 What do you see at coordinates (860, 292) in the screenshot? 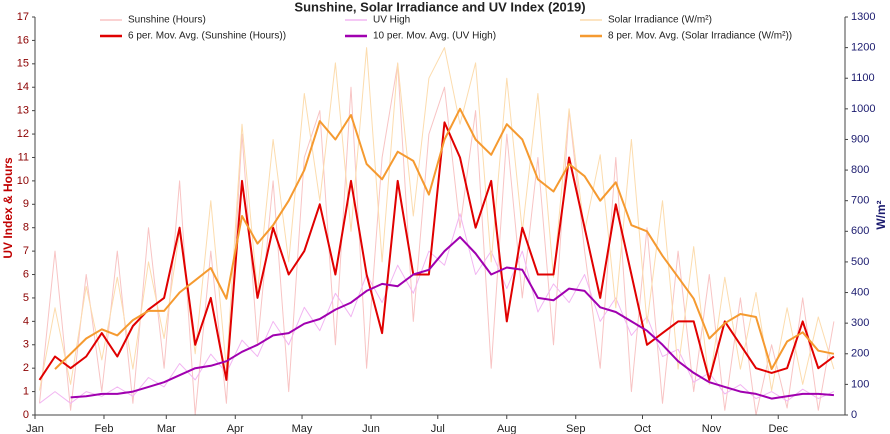
I see `y2-tick-label: 400` at bounding box center [860, 292].